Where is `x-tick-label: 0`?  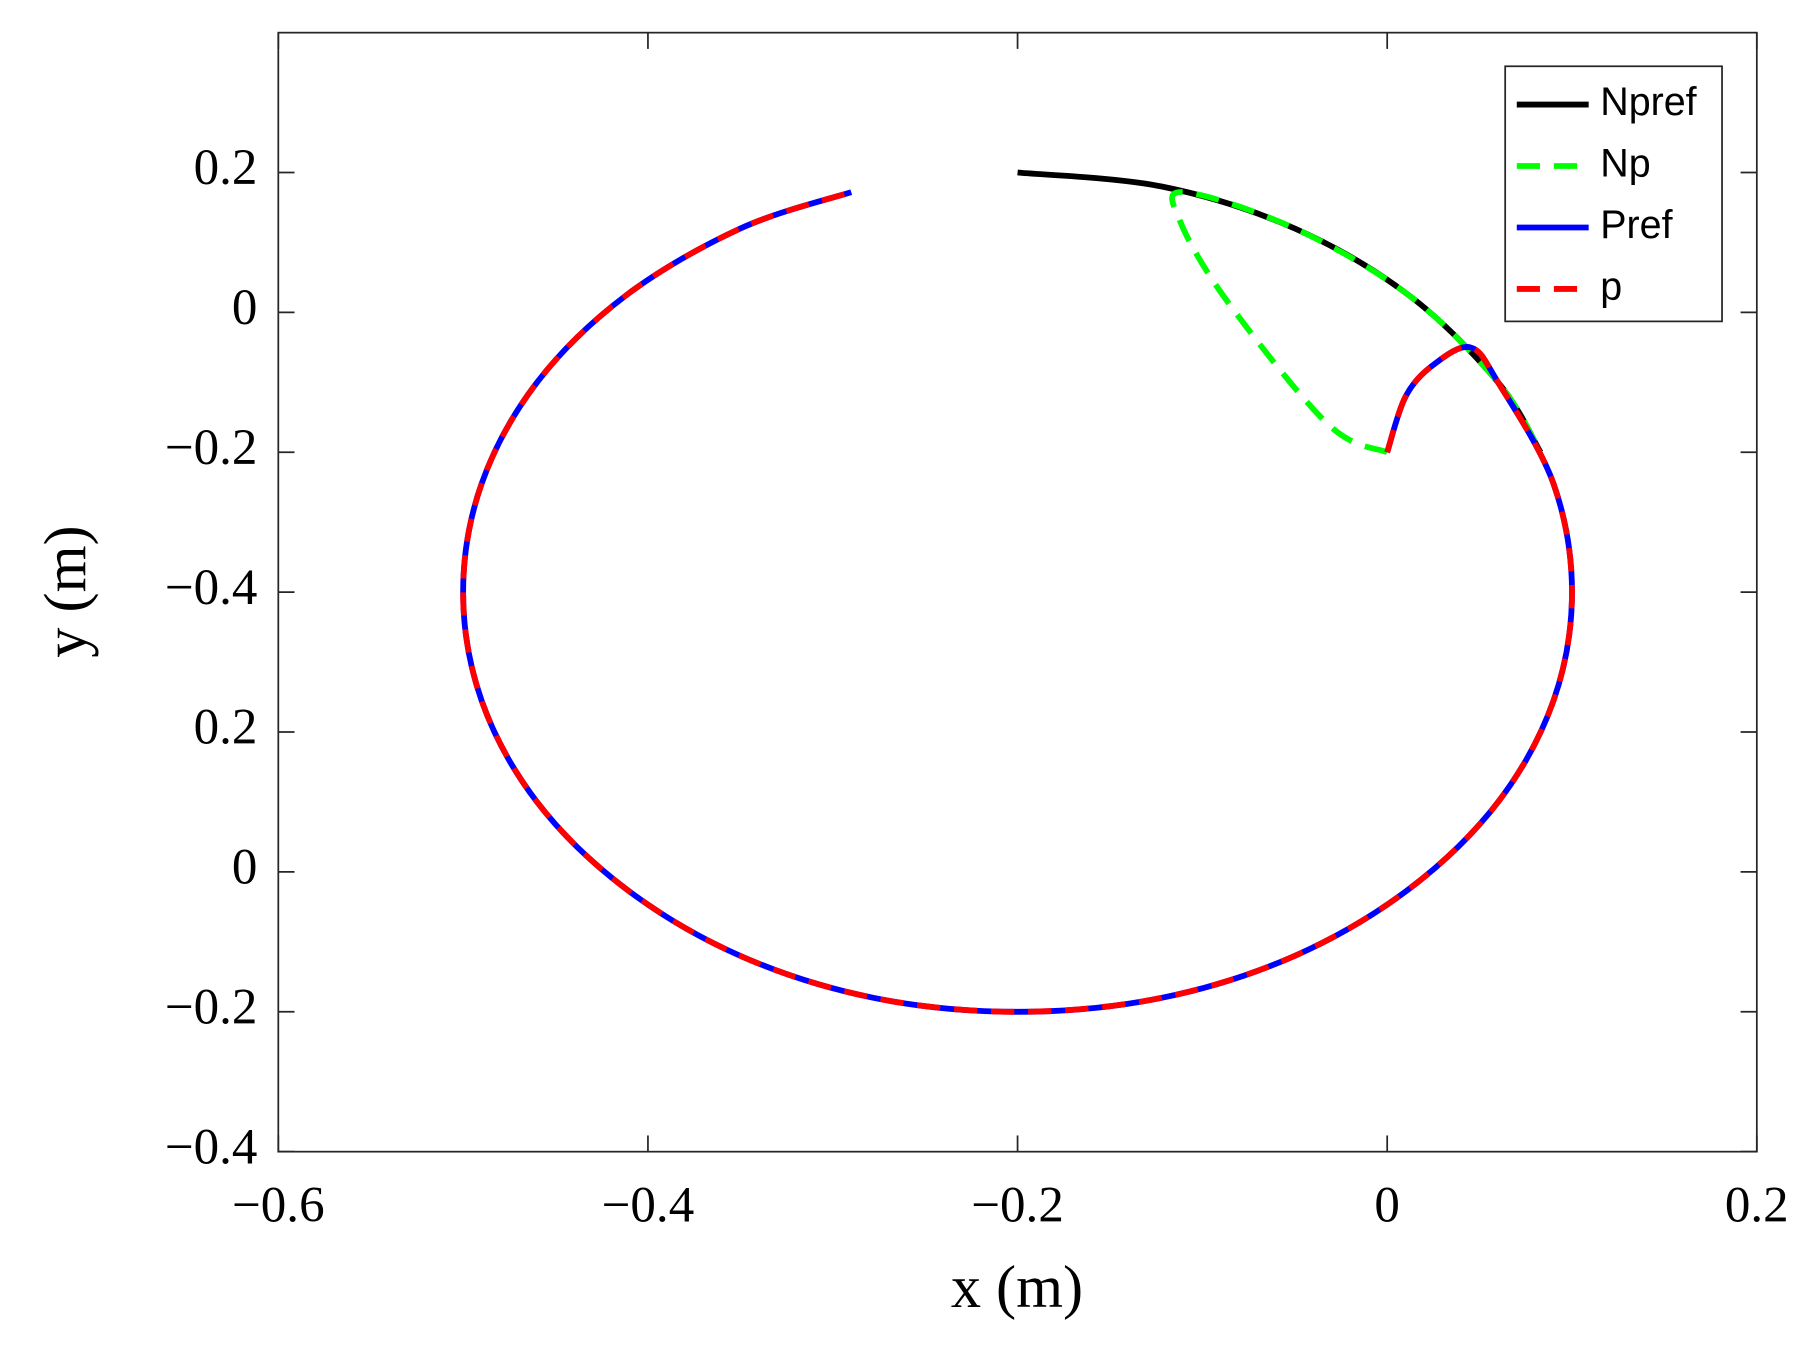
x-tick-label: 0 is located at coordinates (1387, 1205).